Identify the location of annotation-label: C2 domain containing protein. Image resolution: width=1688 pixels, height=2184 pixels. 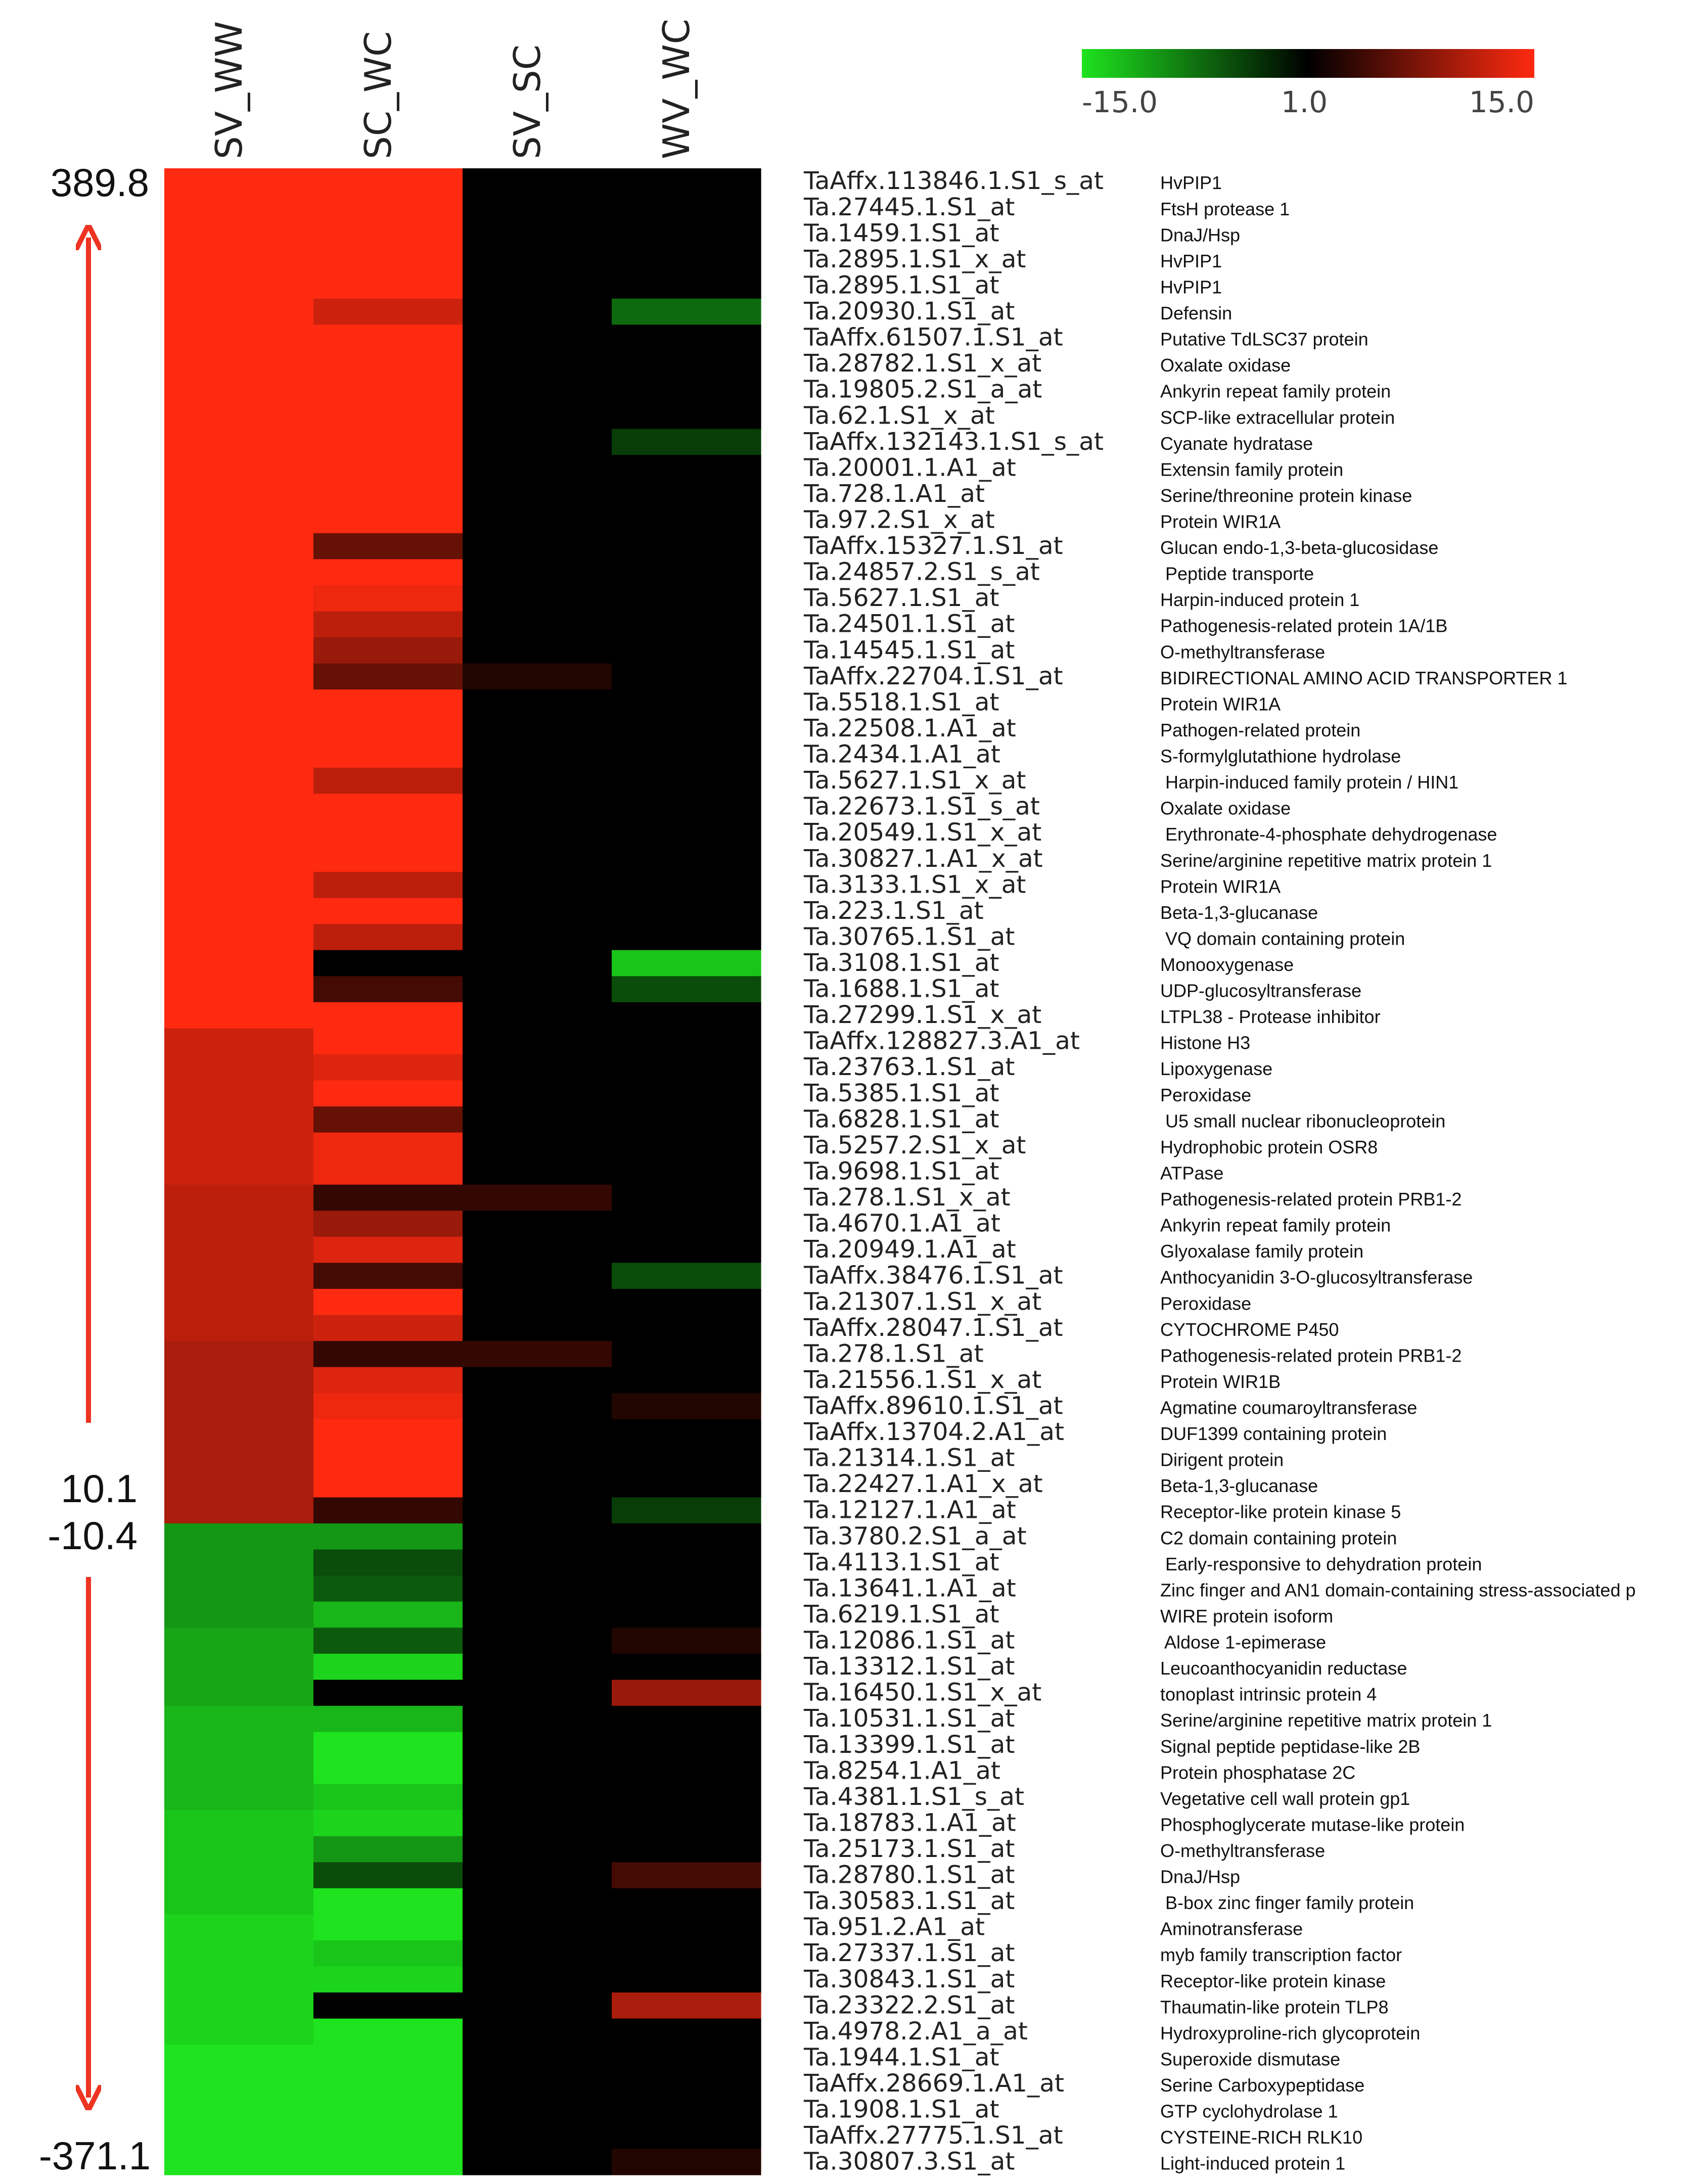
(1278, 1537).